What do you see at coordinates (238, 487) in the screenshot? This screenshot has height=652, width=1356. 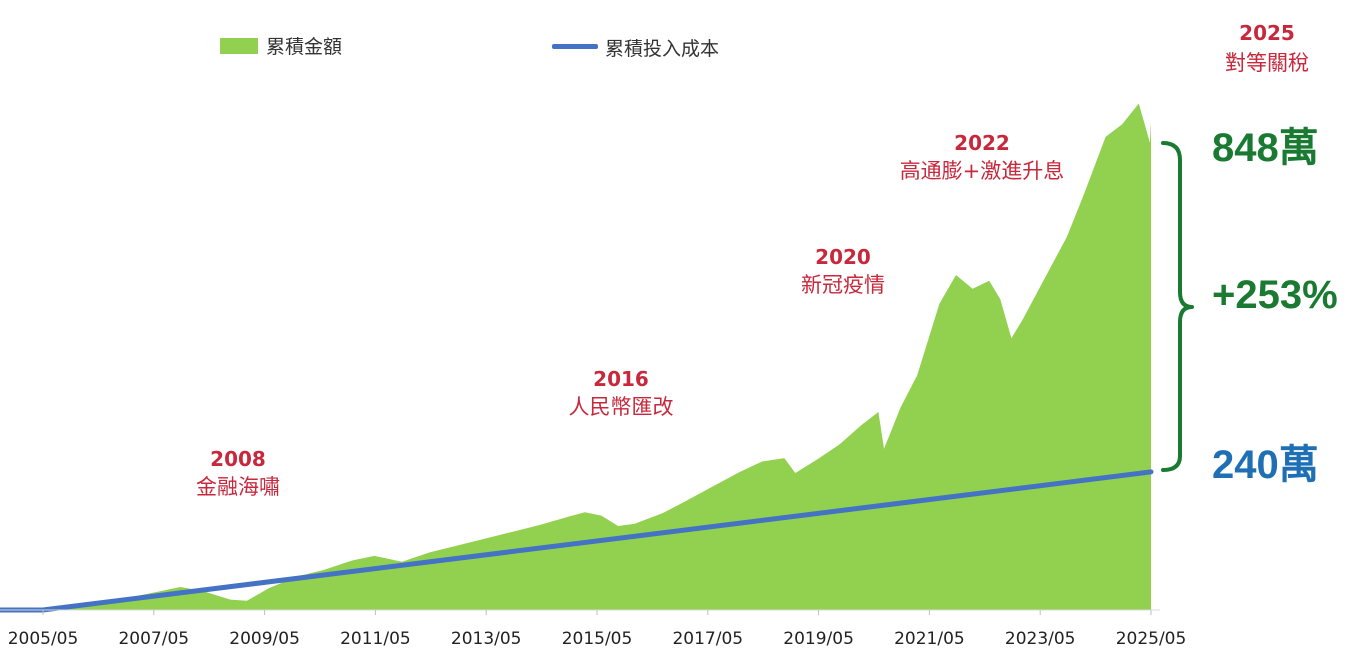 I see `event-2008-label: 金融海嘯` at bounding box center [238, 487].